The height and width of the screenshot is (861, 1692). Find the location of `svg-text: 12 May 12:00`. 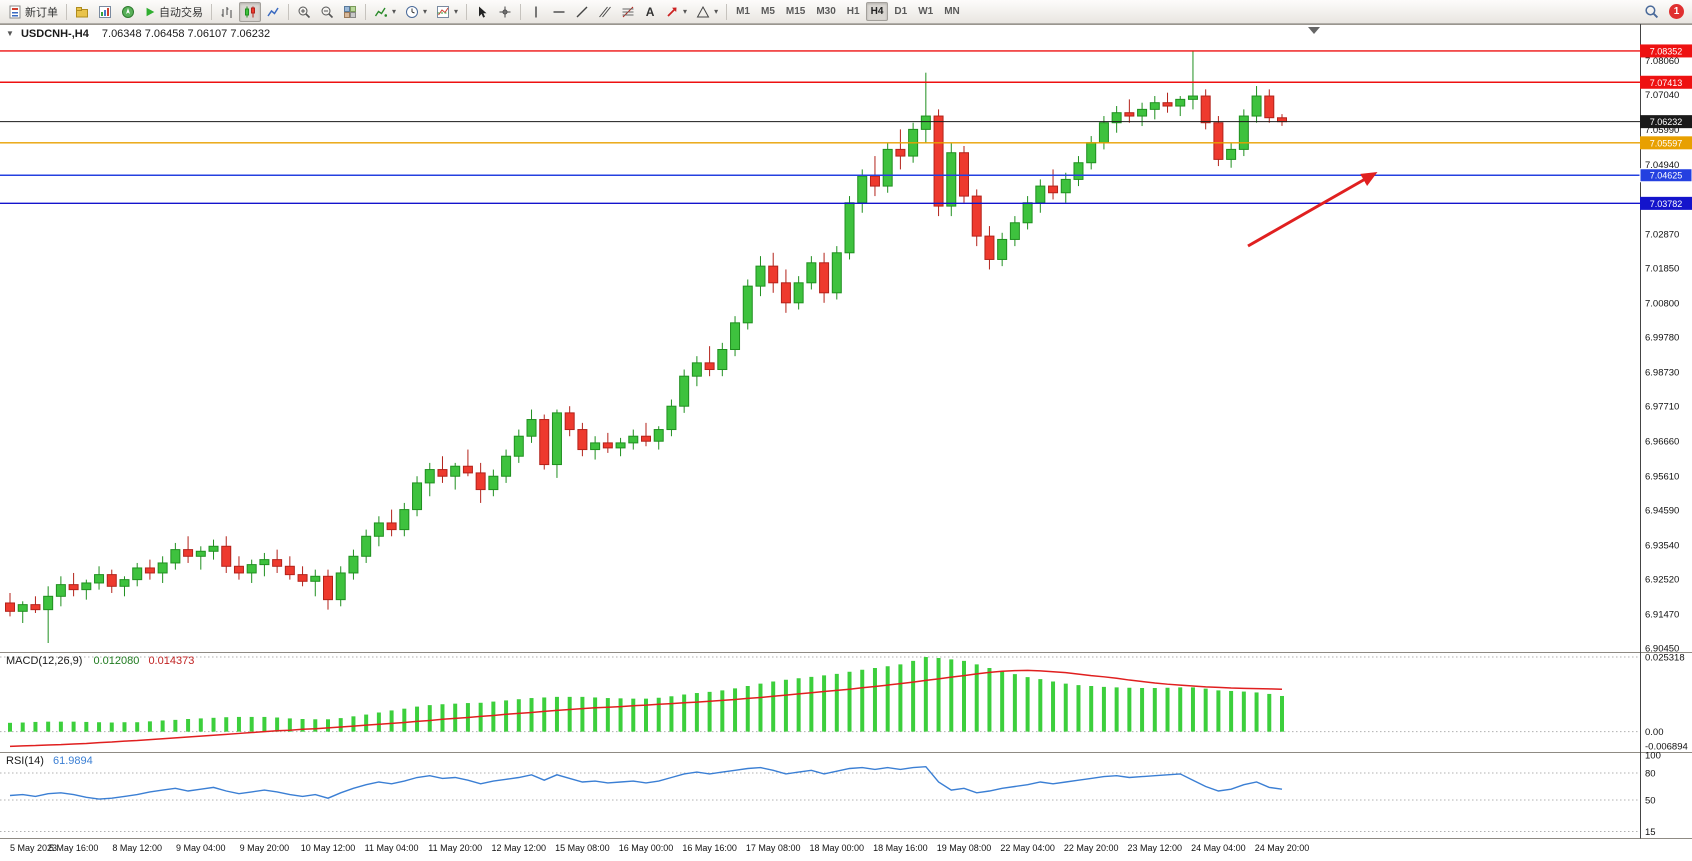

svg-text: 12 May 12:00 is located at coordinates (519, 848).